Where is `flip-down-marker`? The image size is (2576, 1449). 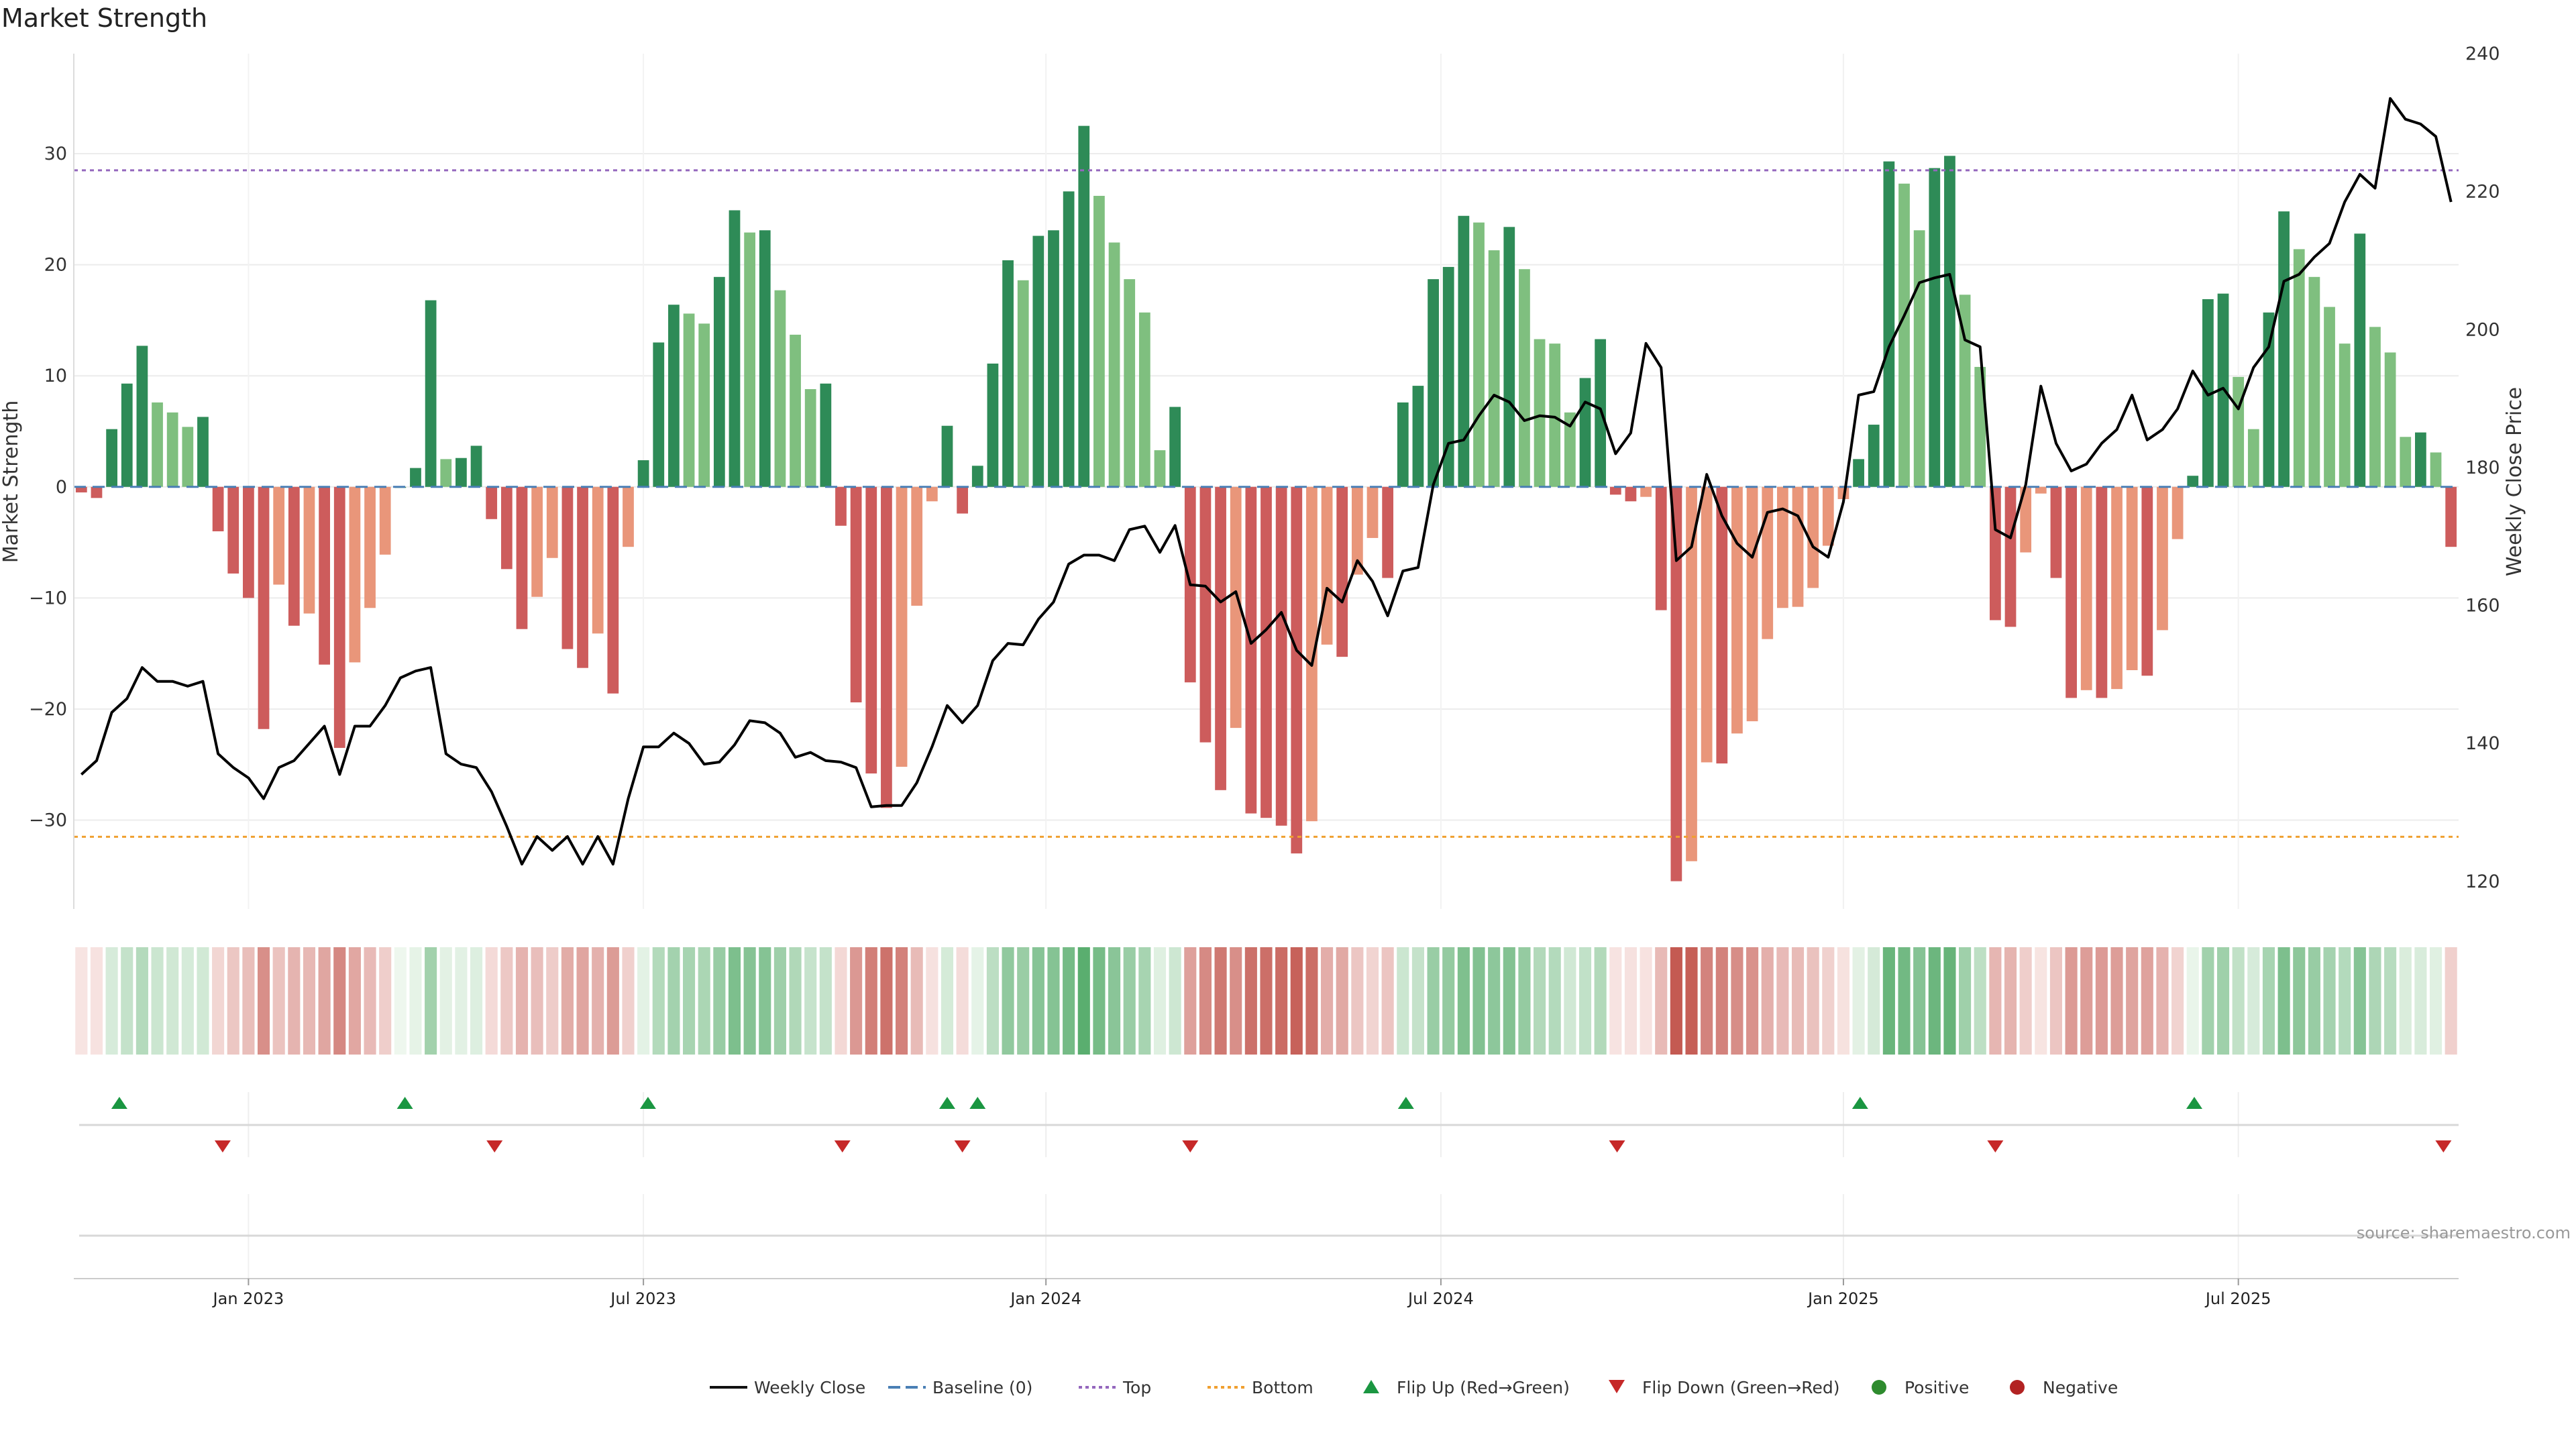
flip-down-marker is located at coordinates (494, 1146).